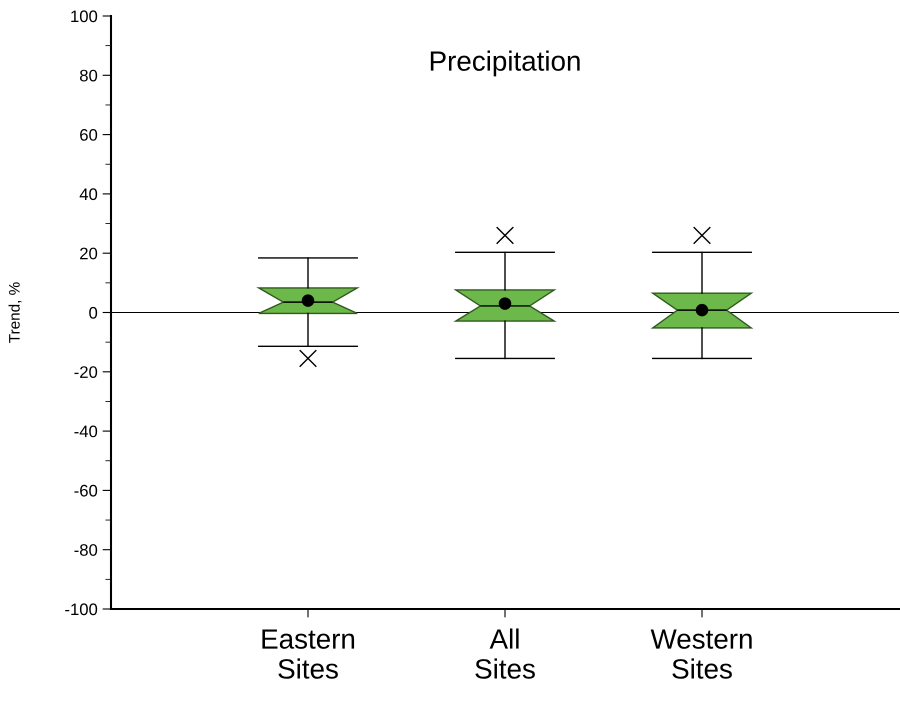  I want to click on y-tick-label: -60, so click(86, 490).